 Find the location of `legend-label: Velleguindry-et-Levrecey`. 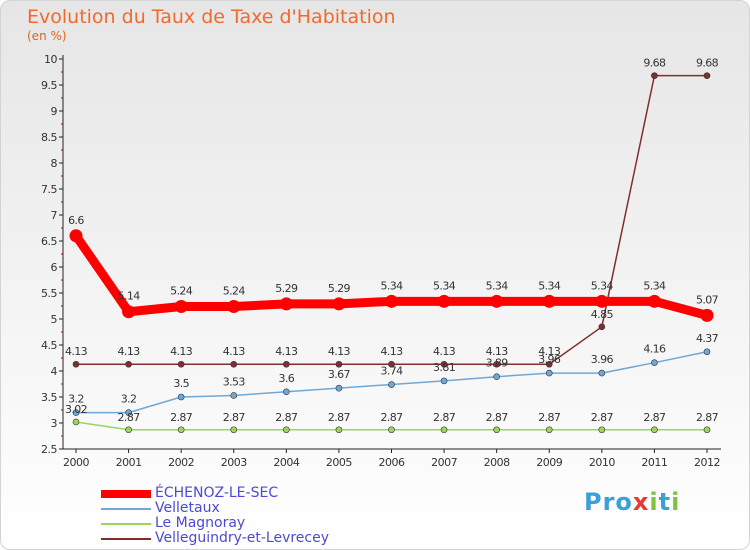

legend-label: Velleguindry-et-Levrecey is located at coordinates (242, 538).